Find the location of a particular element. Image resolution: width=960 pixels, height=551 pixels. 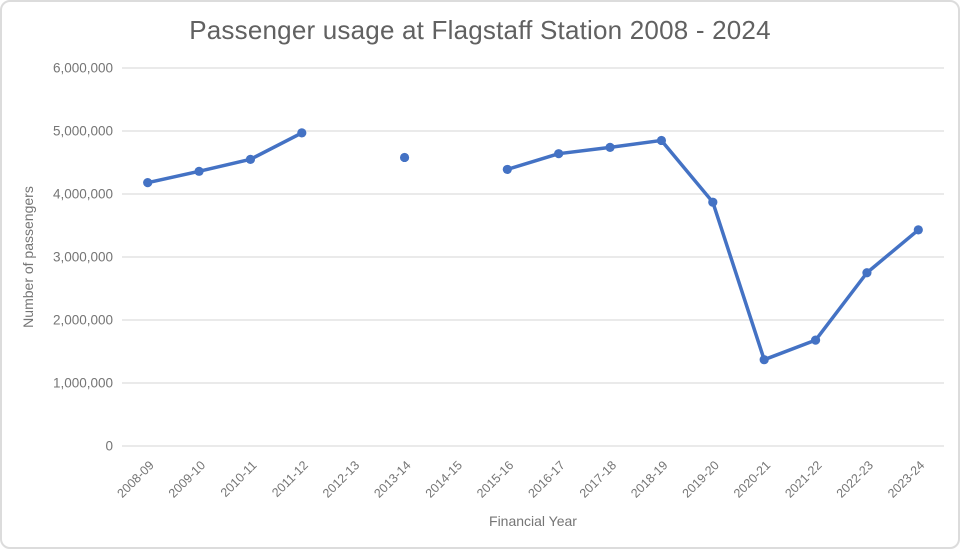

x-tick-label: 2016-17 is located at coordinates (546, 479).